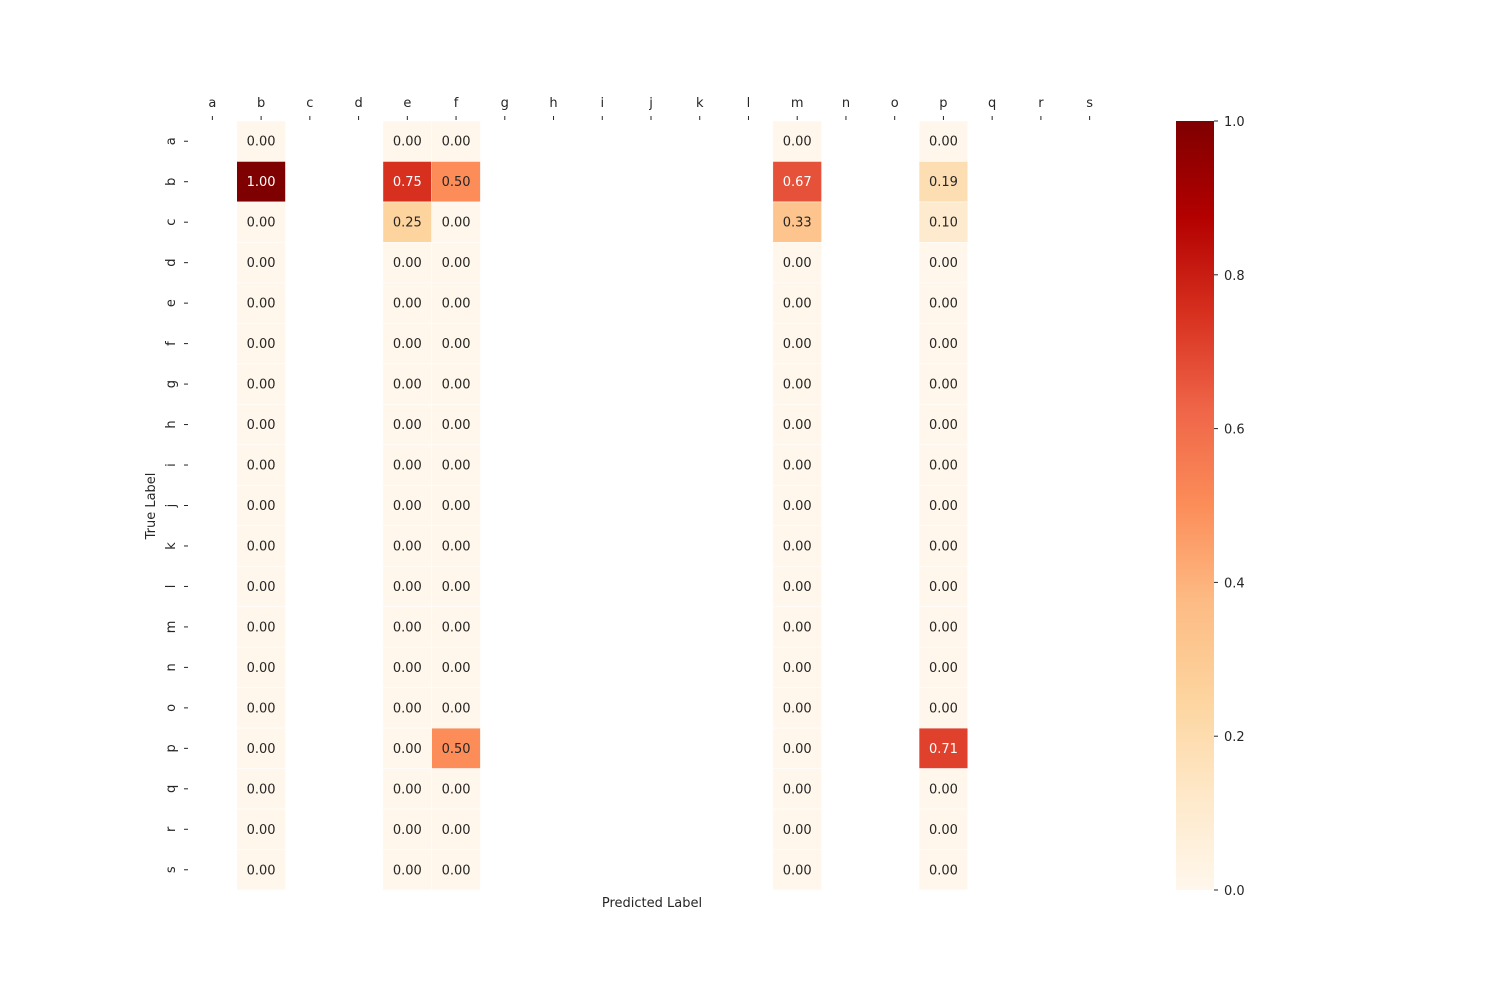 The height and width of the screenshot is (1000, 1500). Describe the element at coordinates (171, 627) in the screenshot. I see `y-tick-label: m` at that location.